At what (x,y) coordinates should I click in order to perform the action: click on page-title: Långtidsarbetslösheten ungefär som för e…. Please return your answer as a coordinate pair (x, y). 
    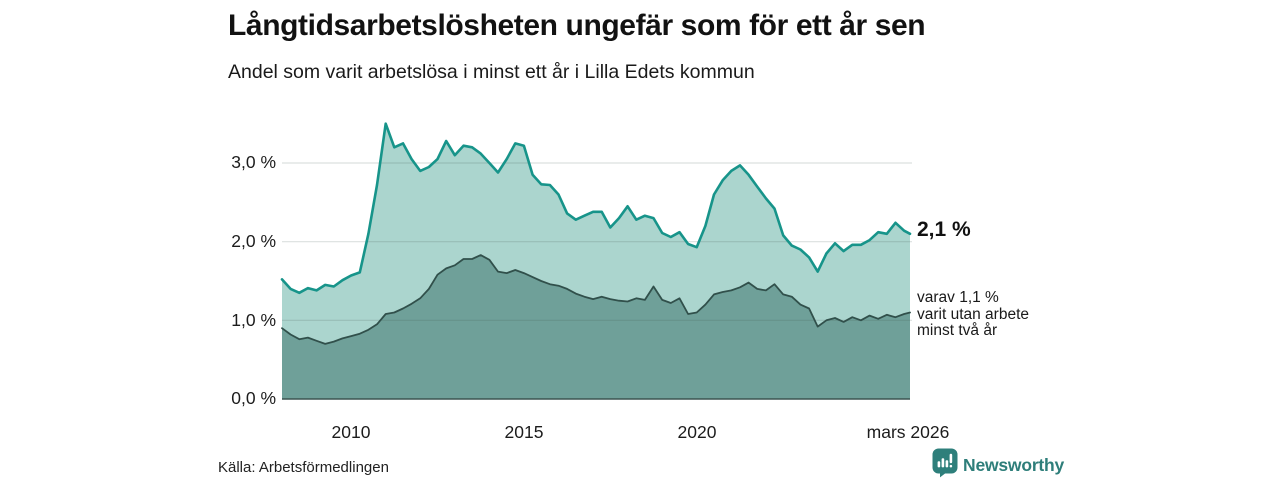
    Looking at the image, I should click on (577, 25).